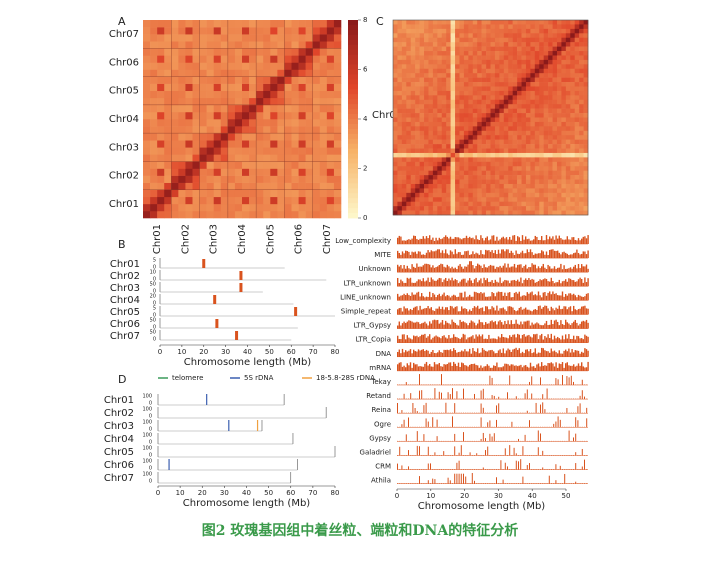  What do you see at coordinates (246, 493) in the screenshot?
I see `x-tick-label: 40` at bounding box center [246, 493].